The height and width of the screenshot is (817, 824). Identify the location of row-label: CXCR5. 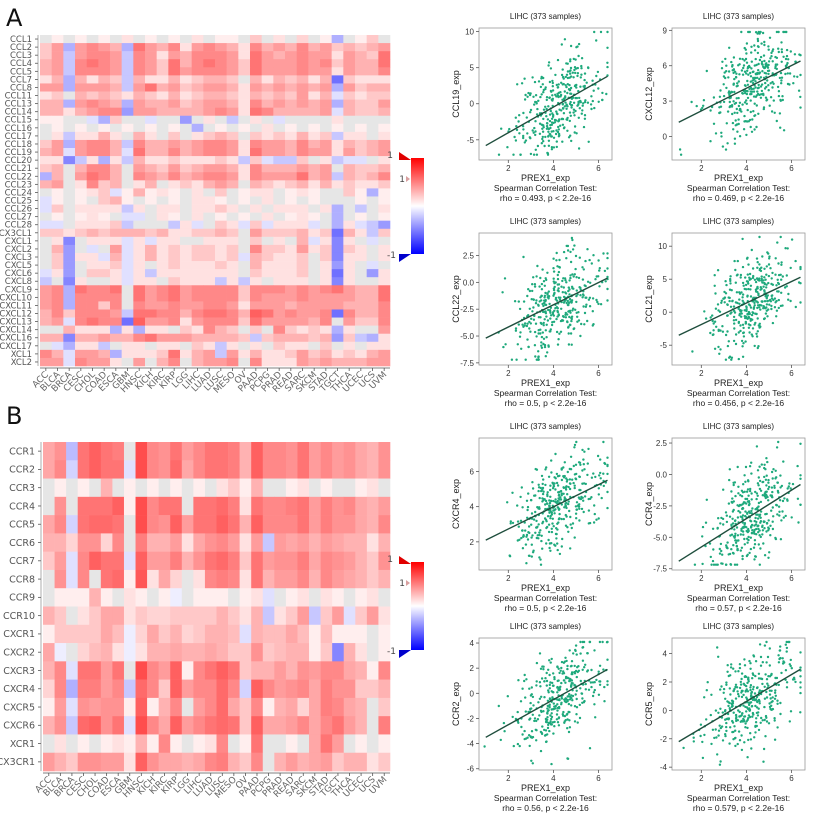
(19, 707).